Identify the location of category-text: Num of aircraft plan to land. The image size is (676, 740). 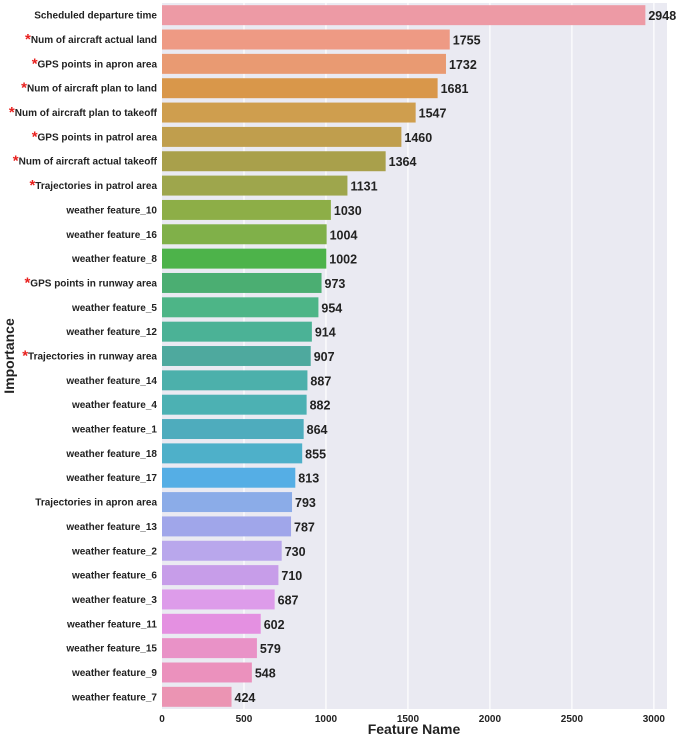
(92, 89).